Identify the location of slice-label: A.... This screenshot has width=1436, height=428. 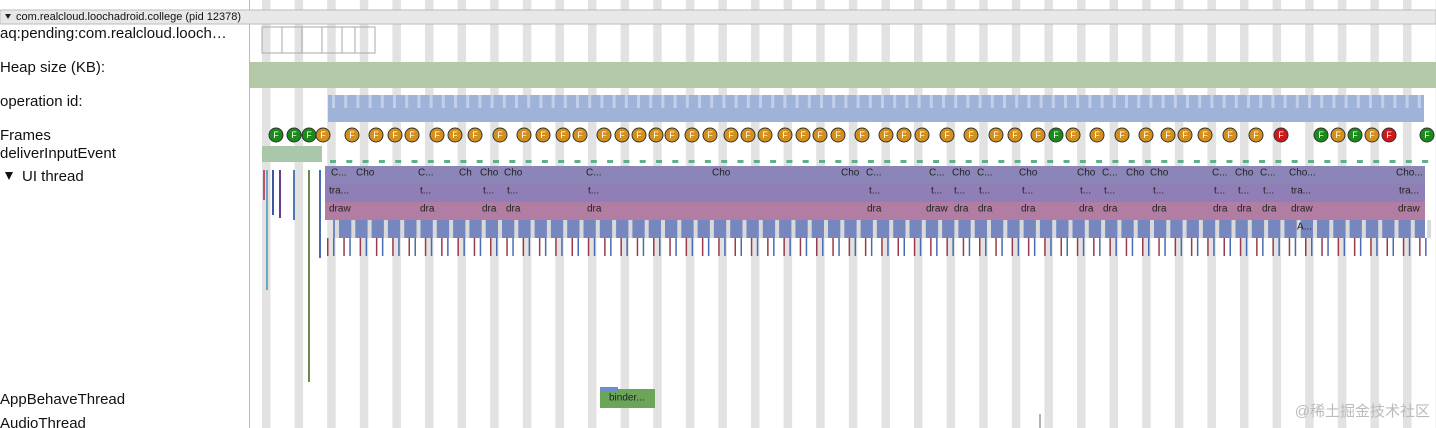
(1304, 227).